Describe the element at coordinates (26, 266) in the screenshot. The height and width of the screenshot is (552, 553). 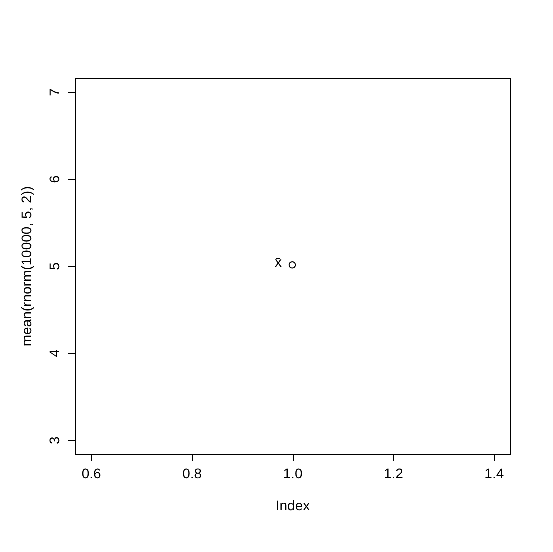
I see `y-axis-title: mean(rnorm(10000, 5, 2))` at that location.